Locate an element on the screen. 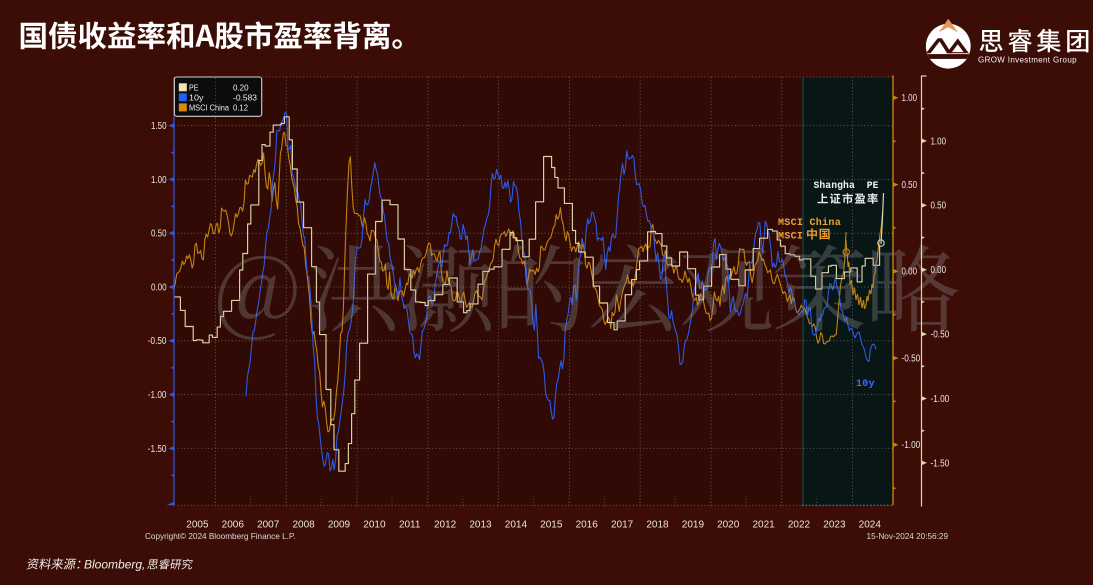  svg-text: 0.20 is located at coordinates (241, 88).